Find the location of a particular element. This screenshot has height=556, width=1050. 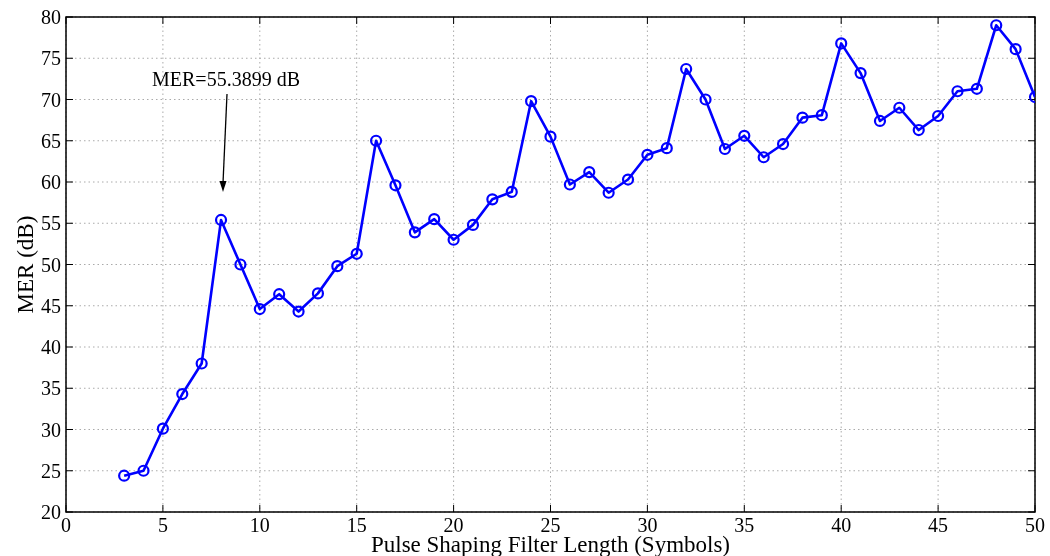

x-tick-label: 15 is located at coordinates (356, 525).